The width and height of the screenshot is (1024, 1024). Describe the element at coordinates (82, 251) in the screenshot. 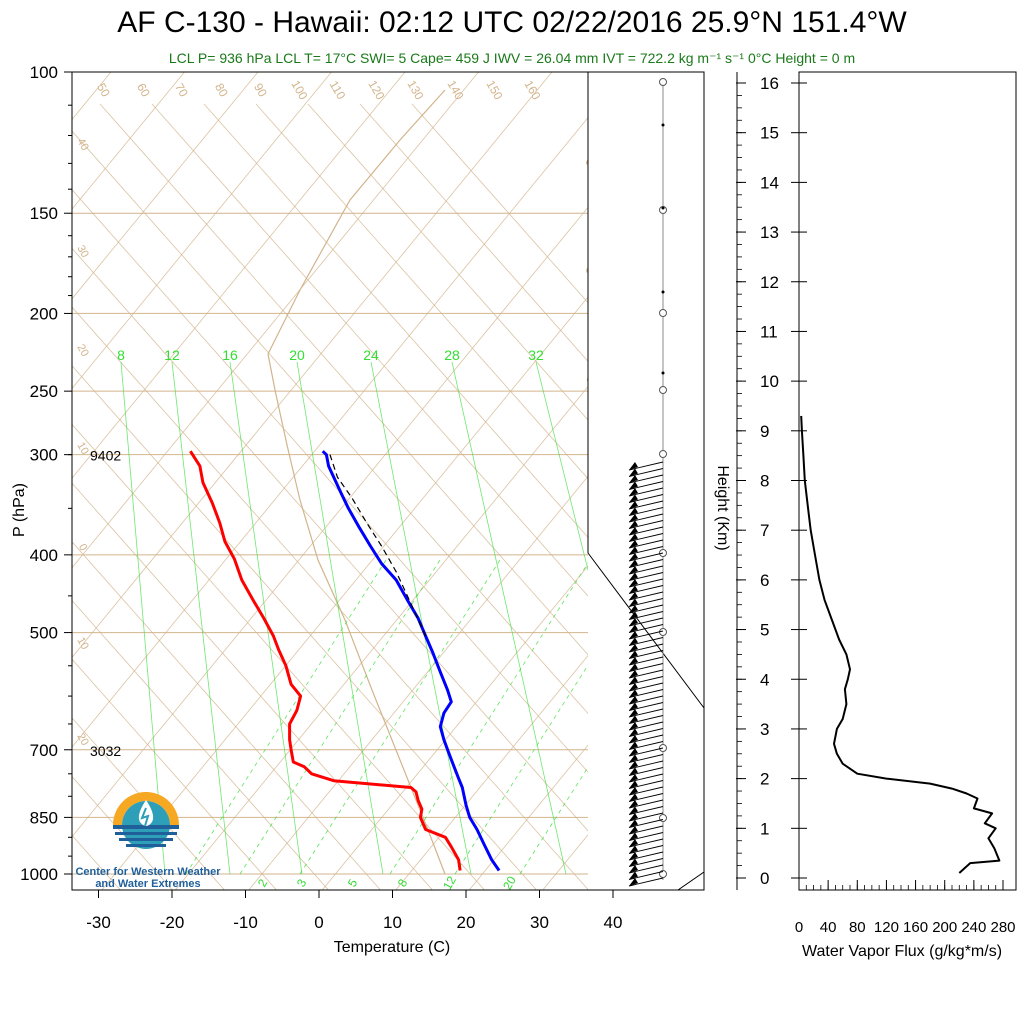

I see `adiabat-label-left: 30` at that location.